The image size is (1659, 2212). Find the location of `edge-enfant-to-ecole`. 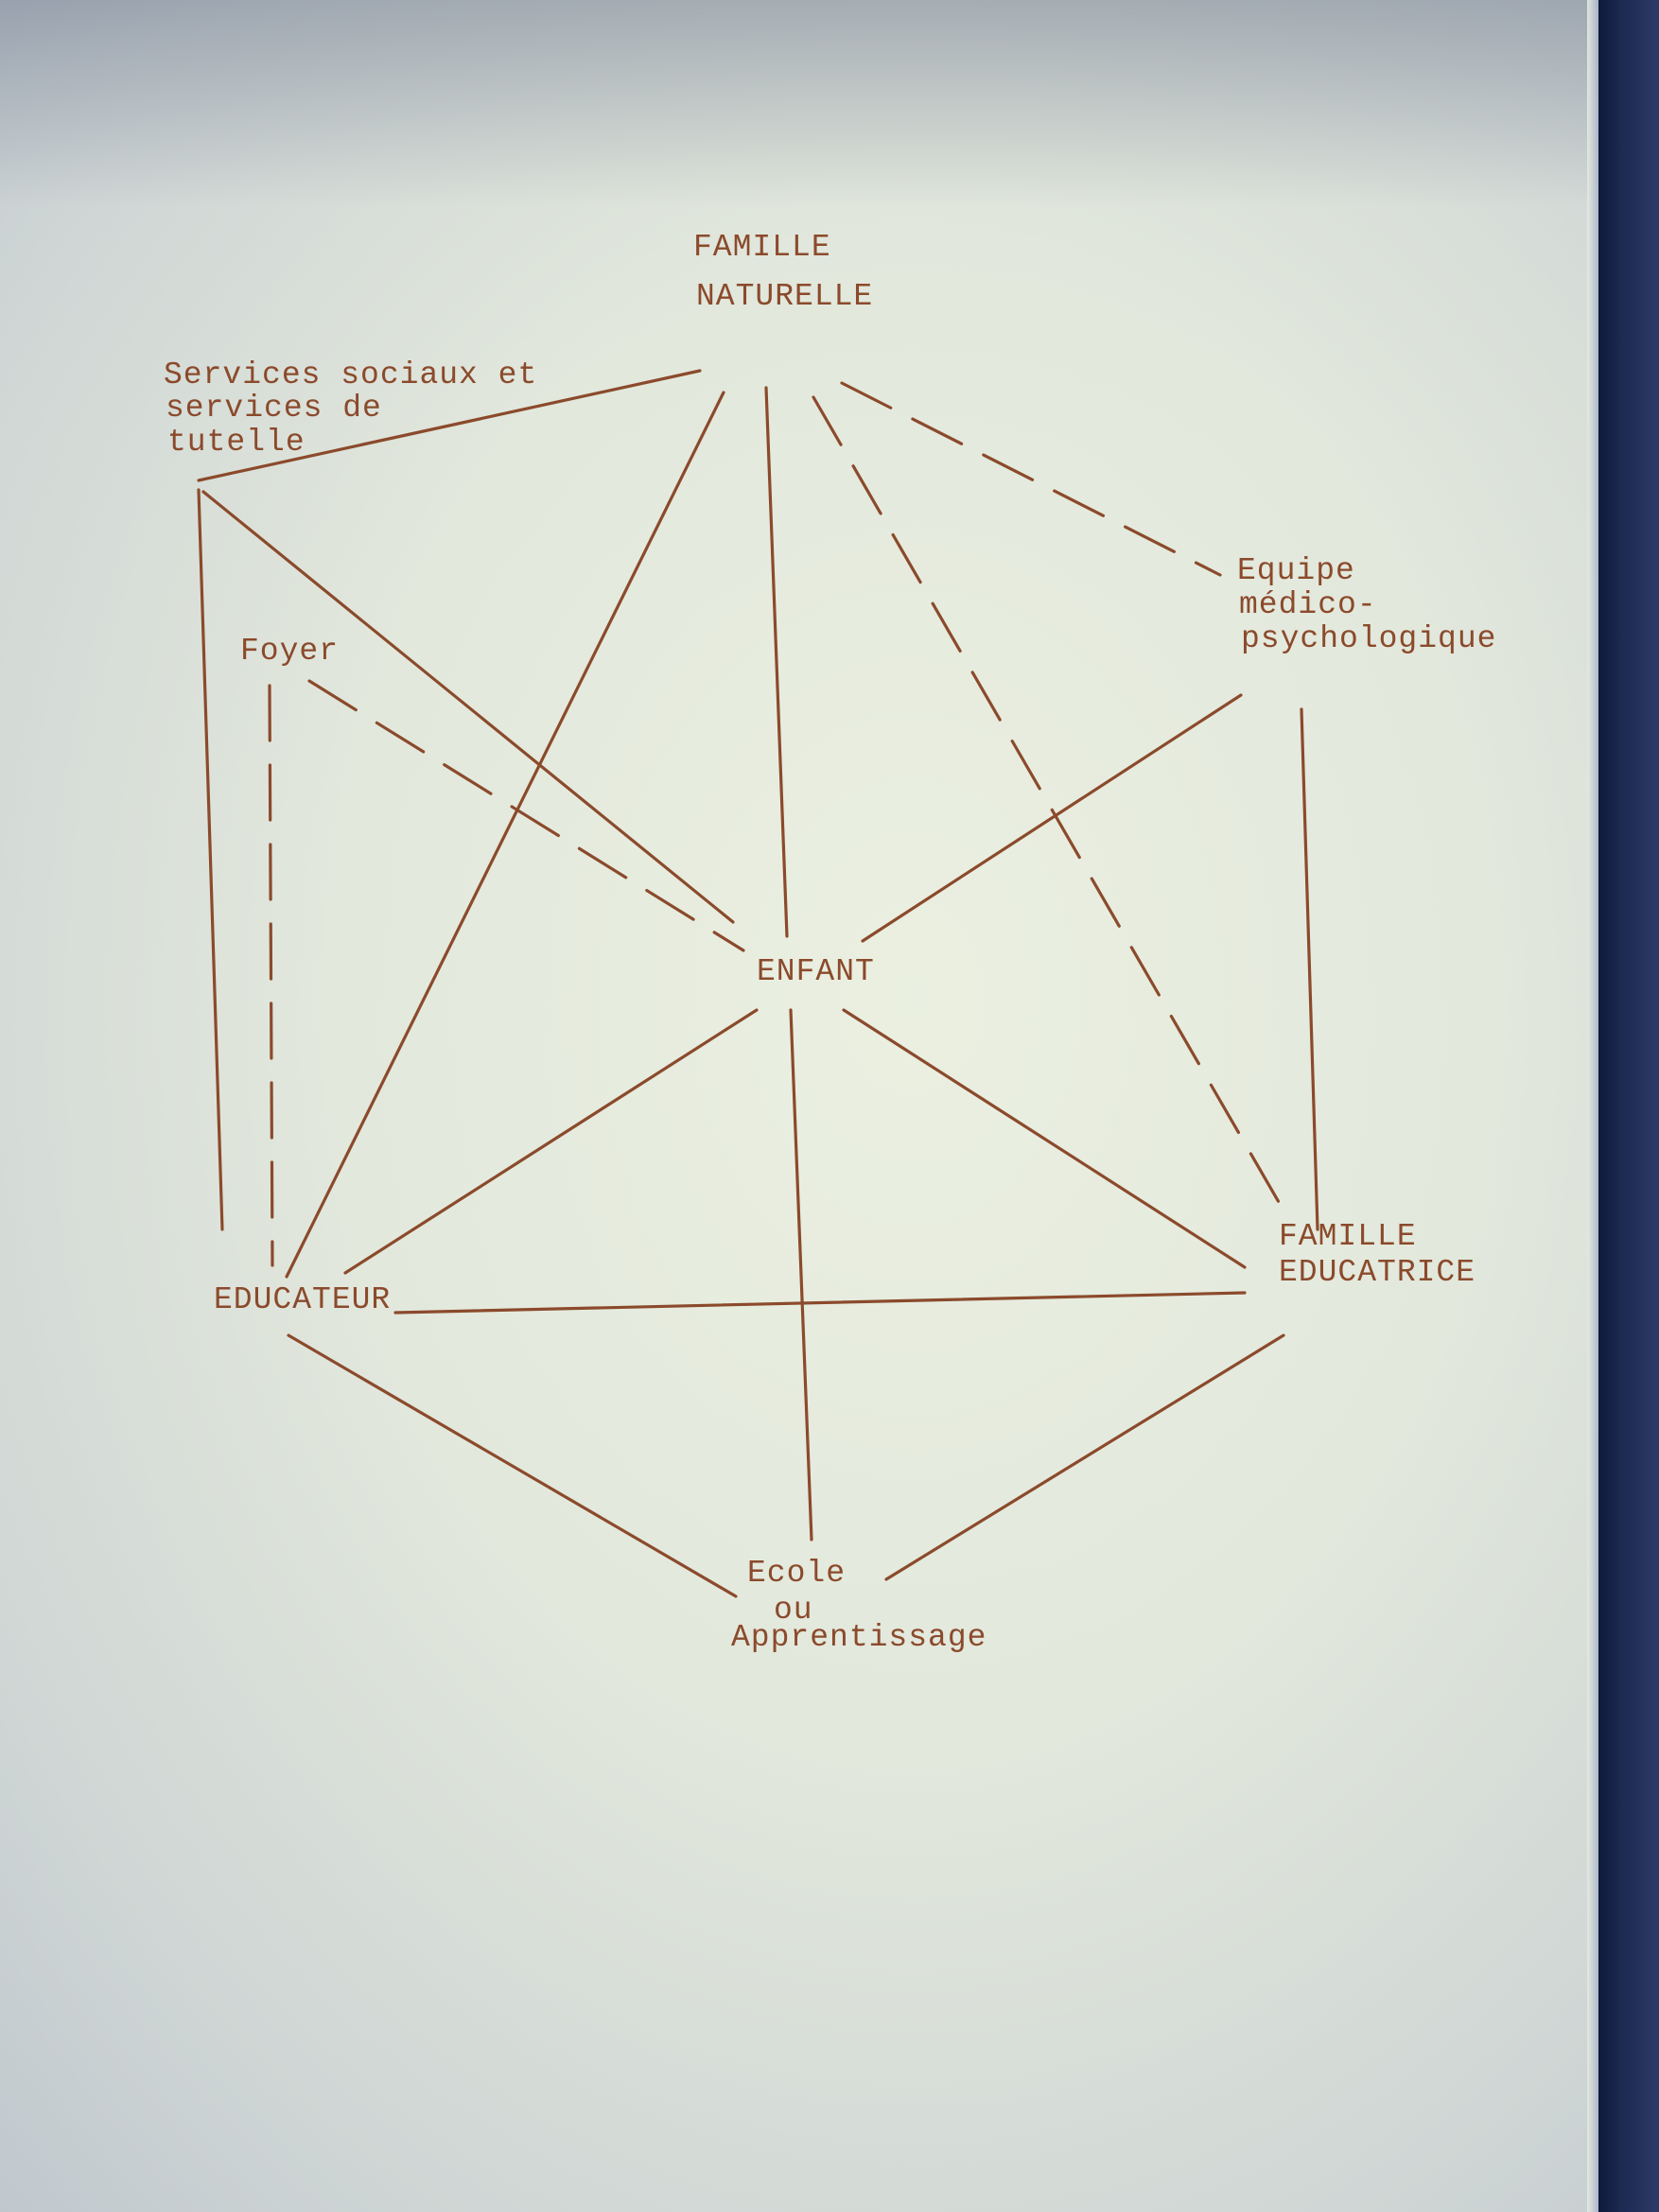

edge-enfant-to-ecole is located at coordinates (801, 1274).